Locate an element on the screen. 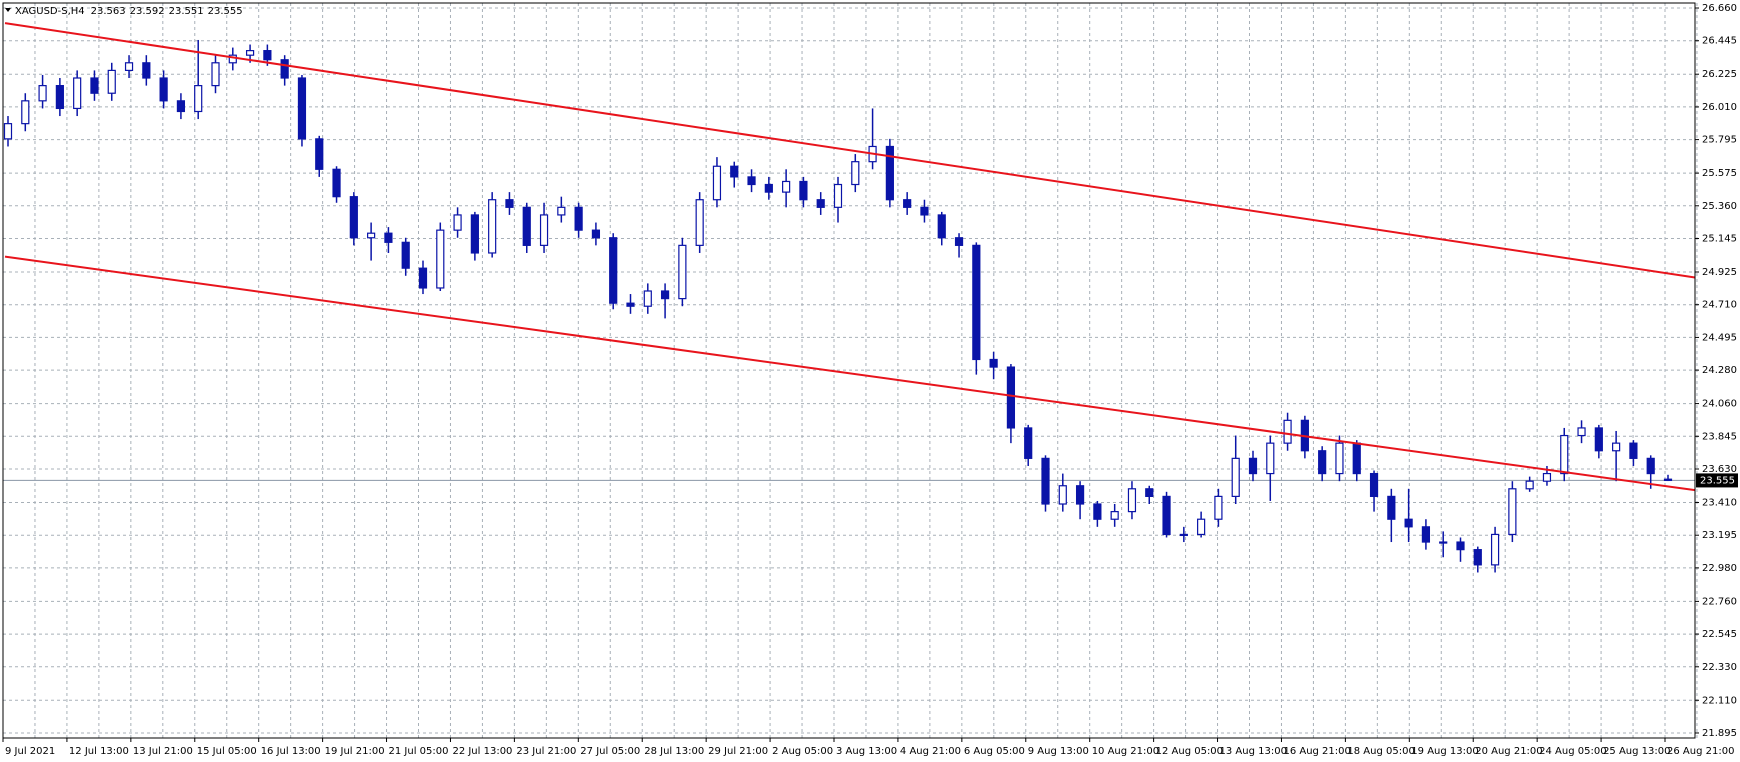 The height and width of the screenshot is (762, 1740). price-label-box is located at coordinates (1717, 480).